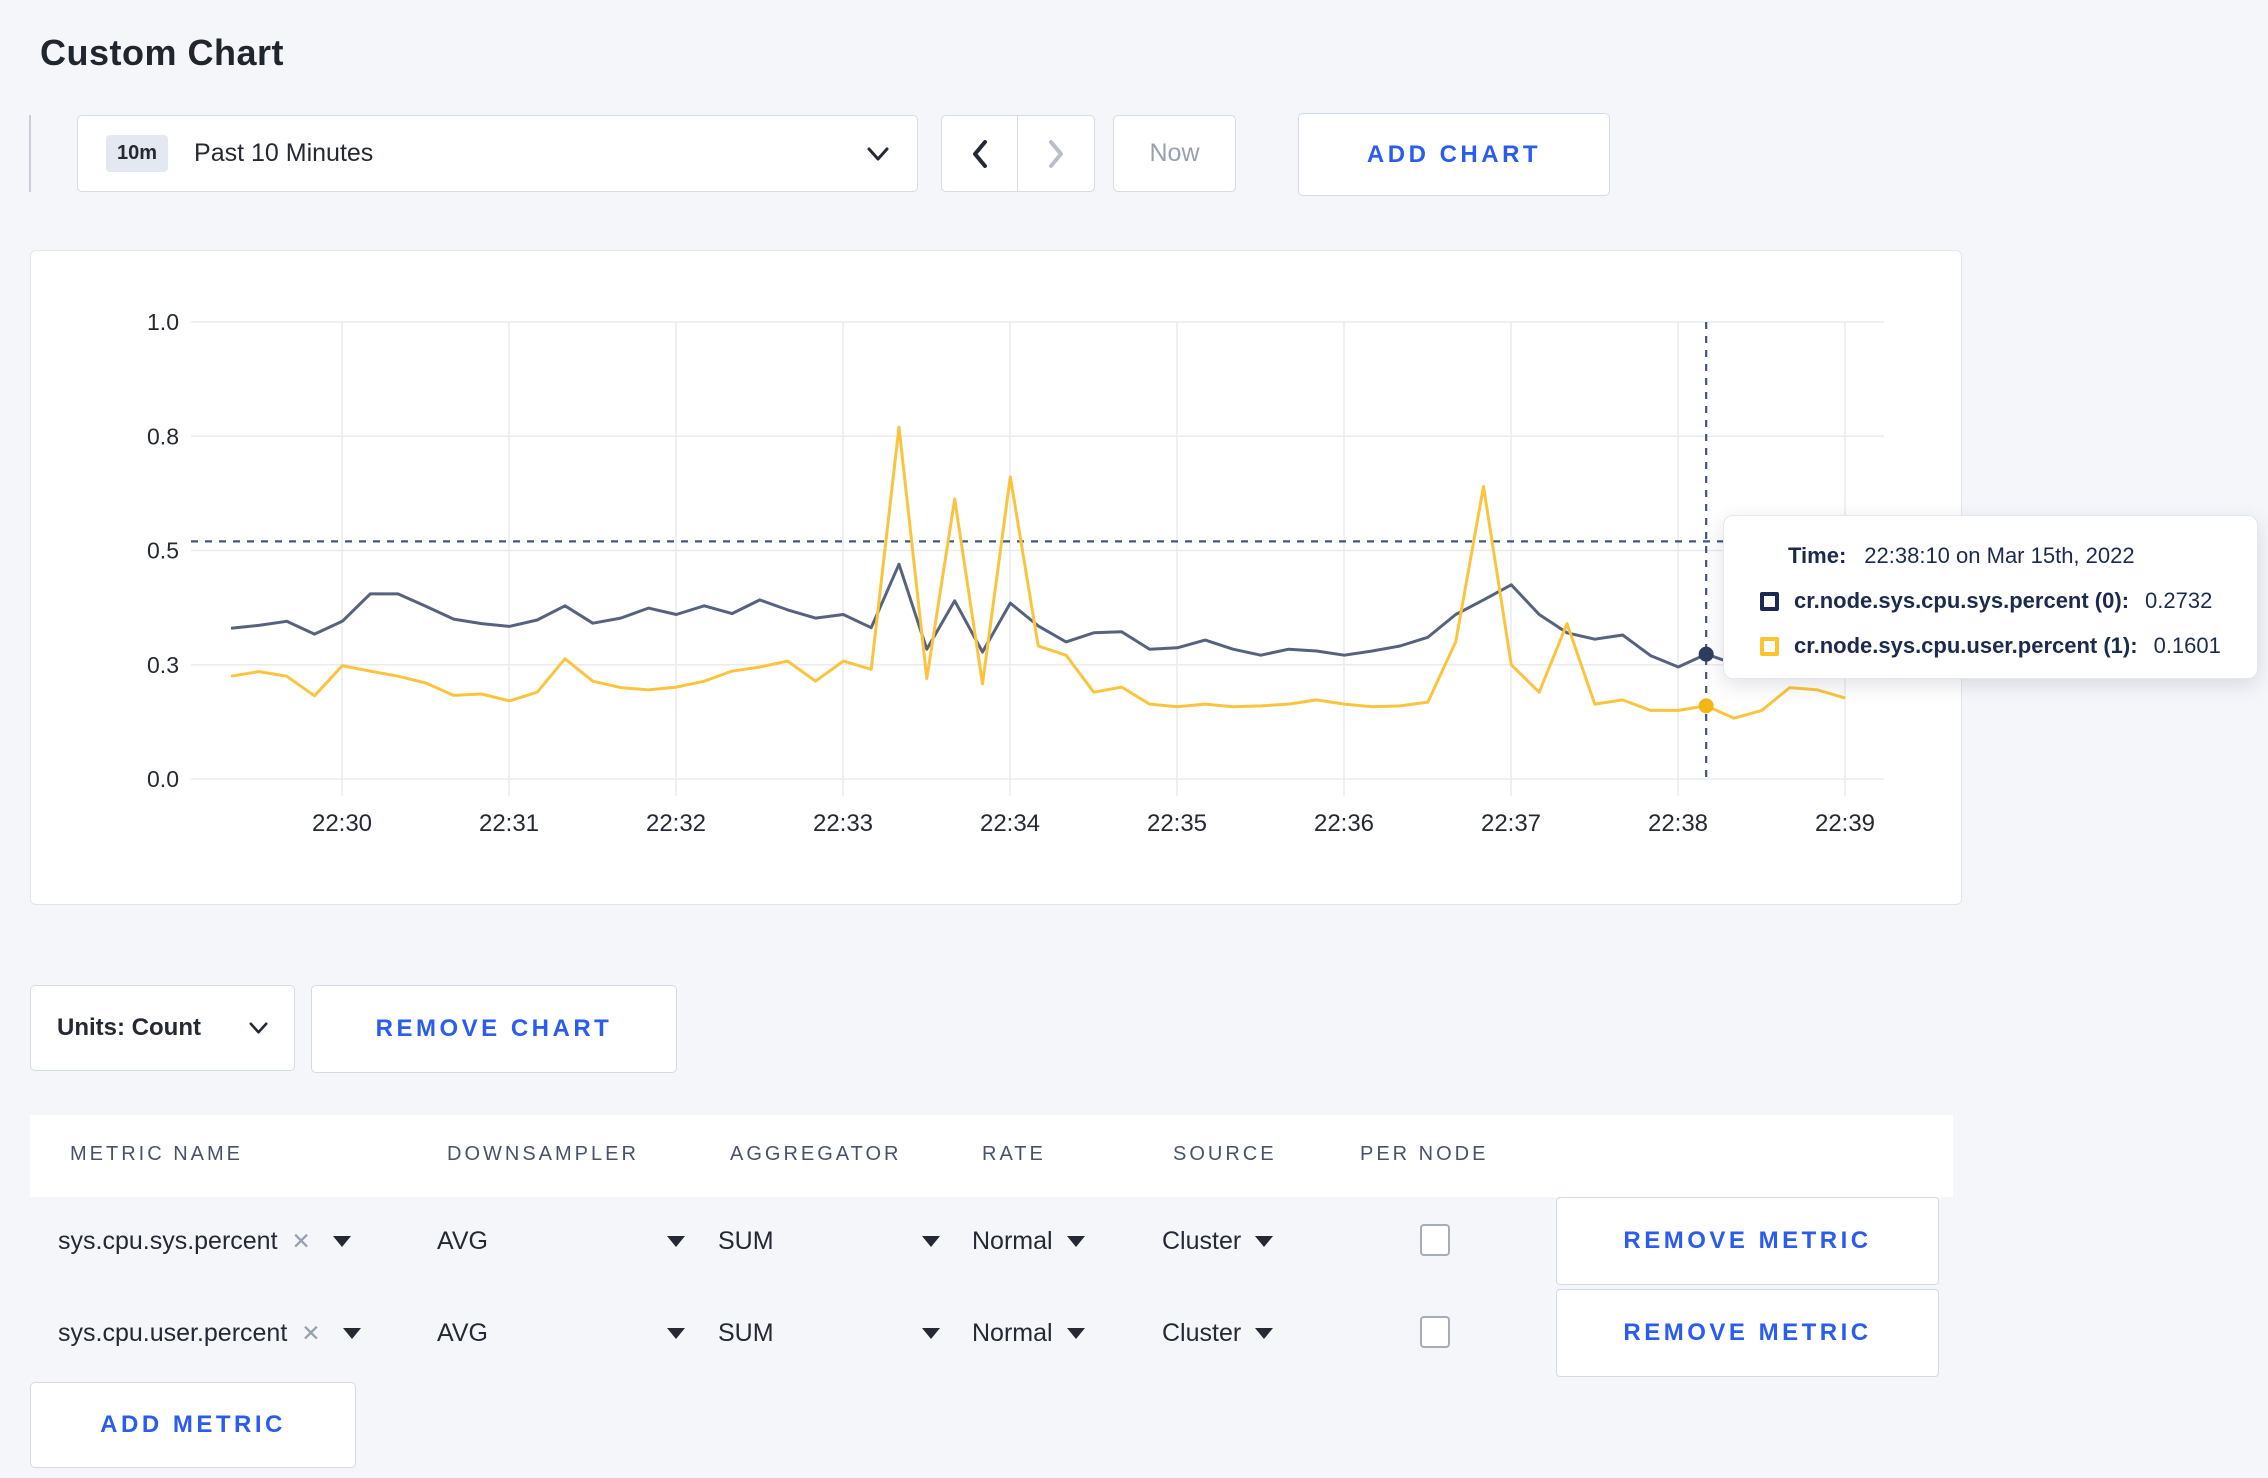 This screenshot has width=2268, height=1478. I want to click on time-window-label: Past 10 Minutes, so click(284, 153).